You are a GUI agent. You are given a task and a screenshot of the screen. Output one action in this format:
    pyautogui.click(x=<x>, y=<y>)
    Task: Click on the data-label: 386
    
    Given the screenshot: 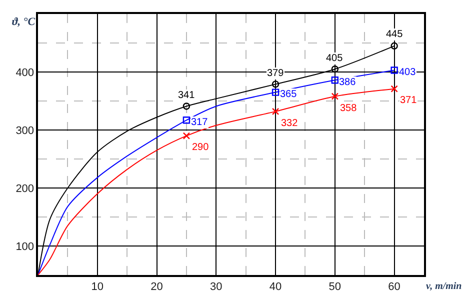 What is the action you would take?
    pyautogui.click(x=347, y=82)
    